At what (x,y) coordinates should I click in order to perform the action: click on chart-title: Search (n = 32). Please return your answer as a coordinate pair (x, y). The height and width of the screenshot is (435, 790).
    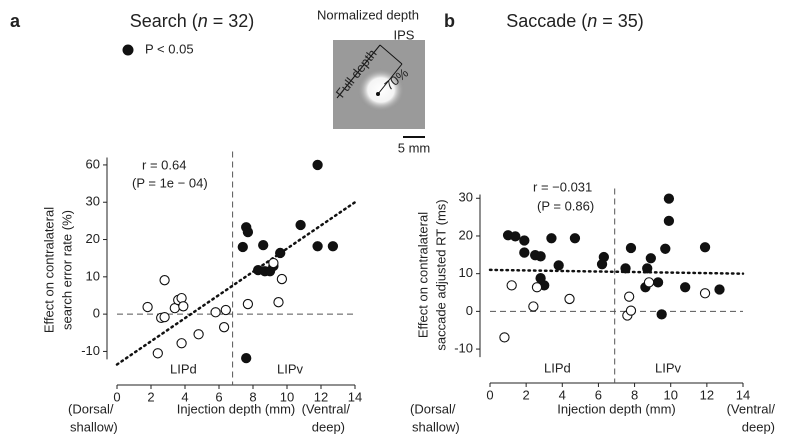
    Looking at the image, I should click on (192, 21).